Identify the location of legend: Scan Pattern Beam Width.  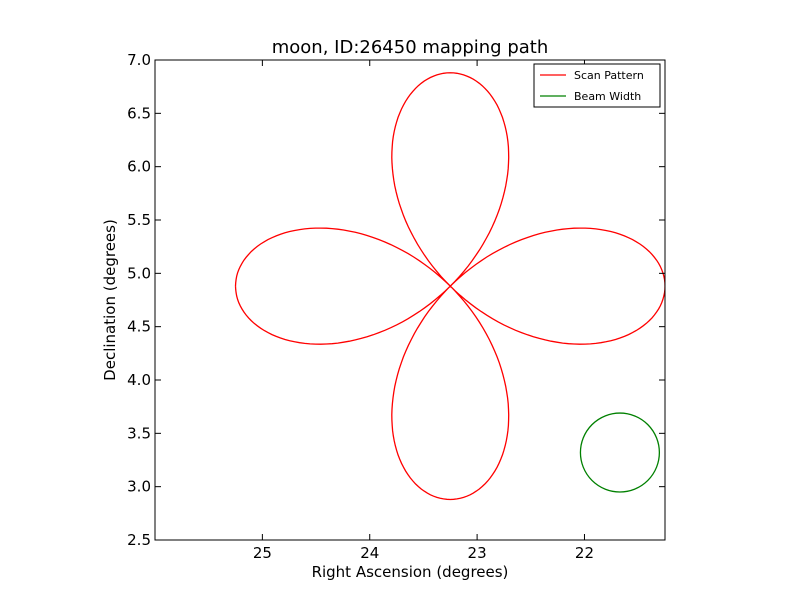
(597, 85).